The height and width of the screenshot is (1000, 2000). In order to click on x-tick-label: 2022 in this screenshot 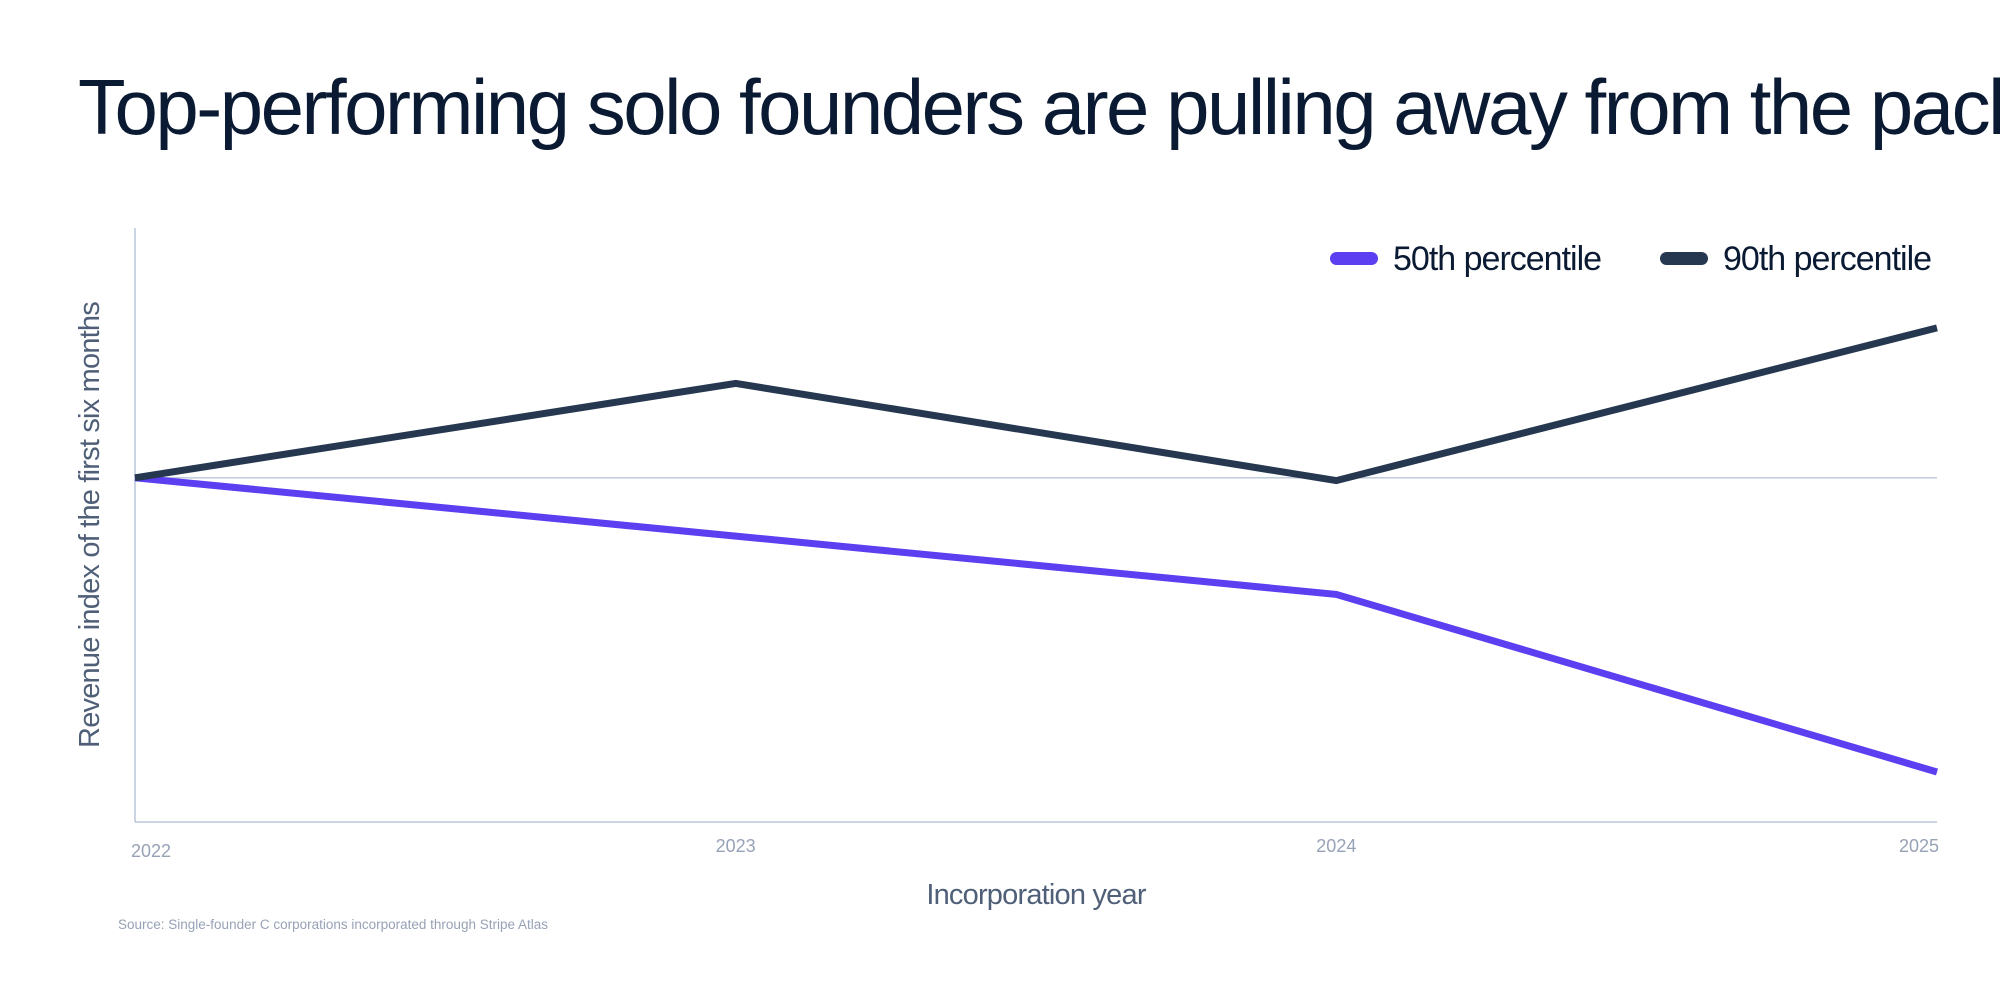, I will do `click(151, 851)`.